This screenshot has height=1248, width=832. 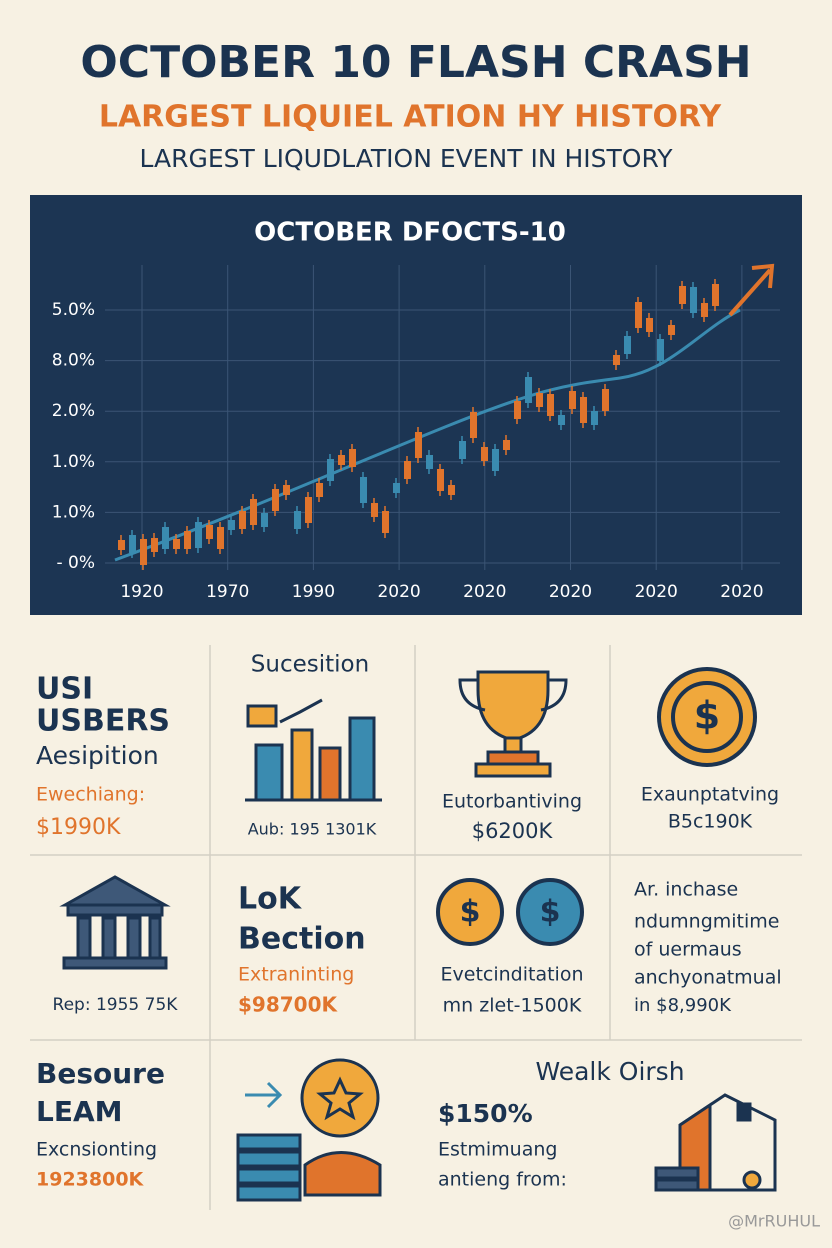 What do you see at coordinates (512, 1006) in the screenshot?
I see `cell-text: mn zlet-1500K` at bounding box center [512, 1006].